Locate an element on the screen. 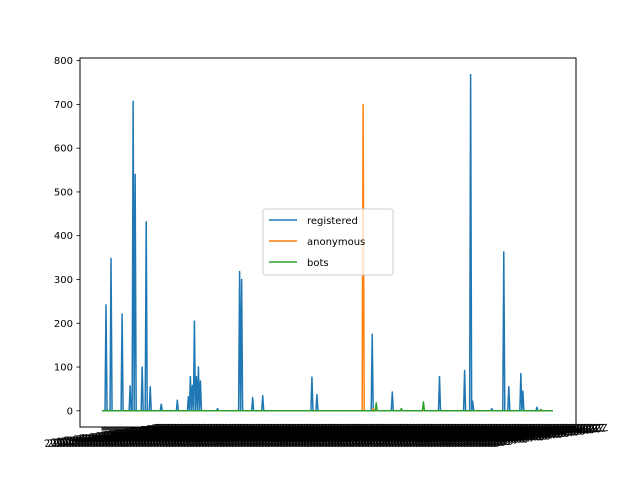 The height and width of the screenshot is (480, 640). y-tick-label: 700 is located at coordinates (63, 105).